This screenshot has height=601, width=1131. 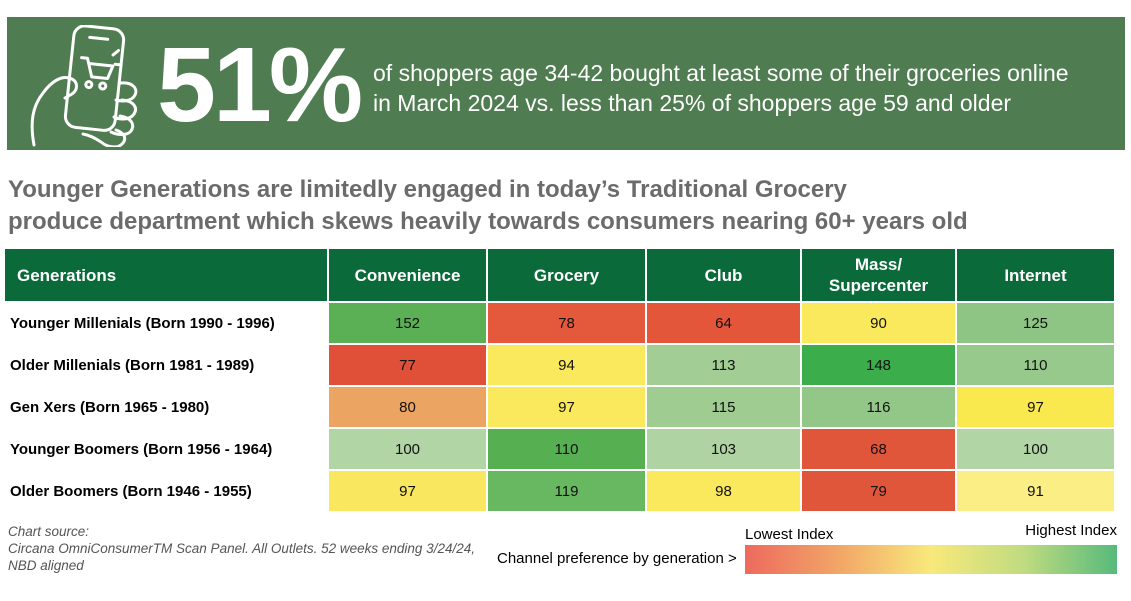 I want to click on value-cell-r2-c3: 116, so click(x=878, y=407).